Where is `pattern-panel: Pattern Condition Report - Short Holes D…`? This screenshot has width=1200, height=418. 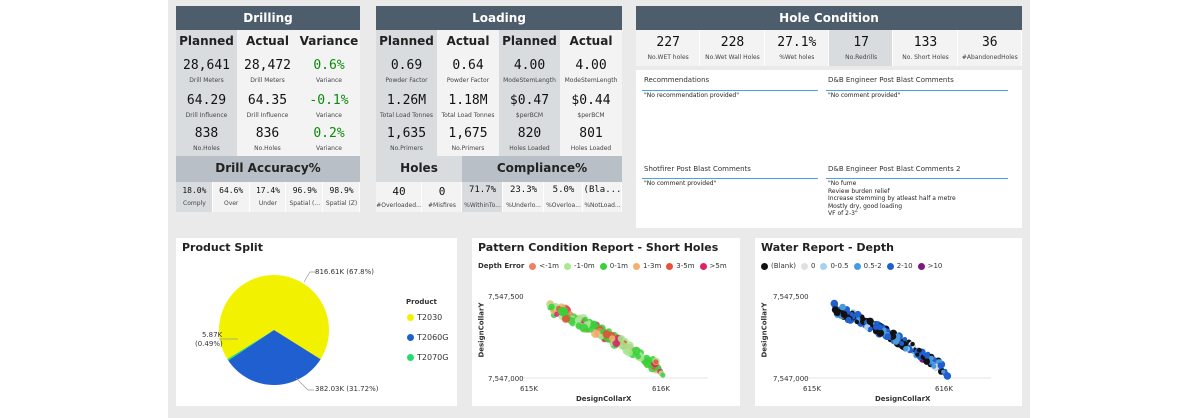 pattern-panel: Pattern Condition Report - Short Holes D… is located at coordinates (606, 322).